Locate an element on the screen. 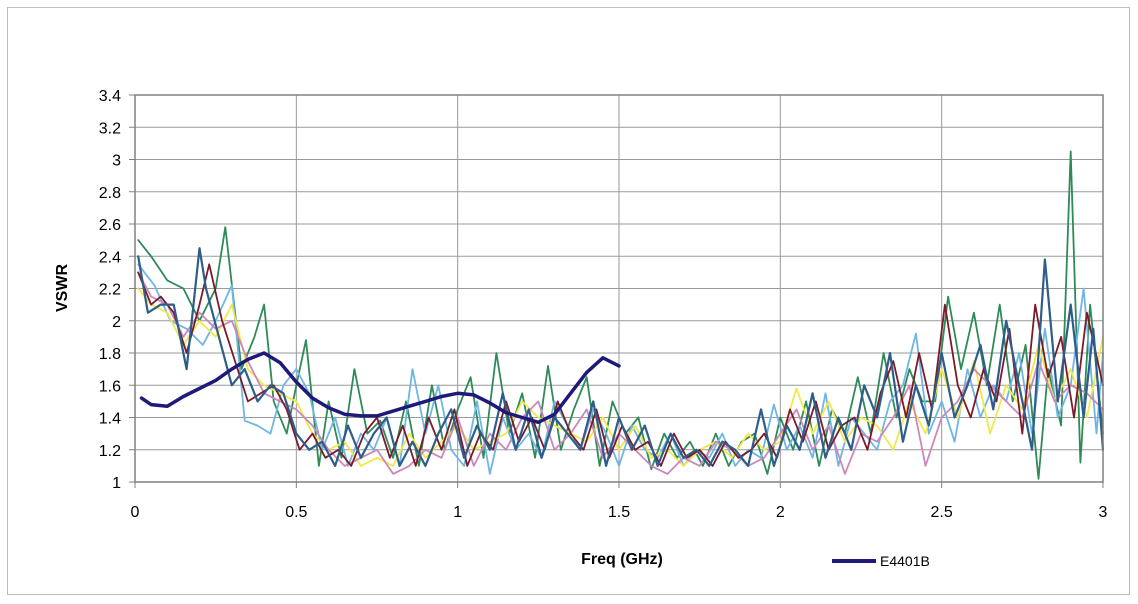 The width and height of the screenshot is (1138, 604). y-tick-label: 2.6 is located at coordinates (110, 225).